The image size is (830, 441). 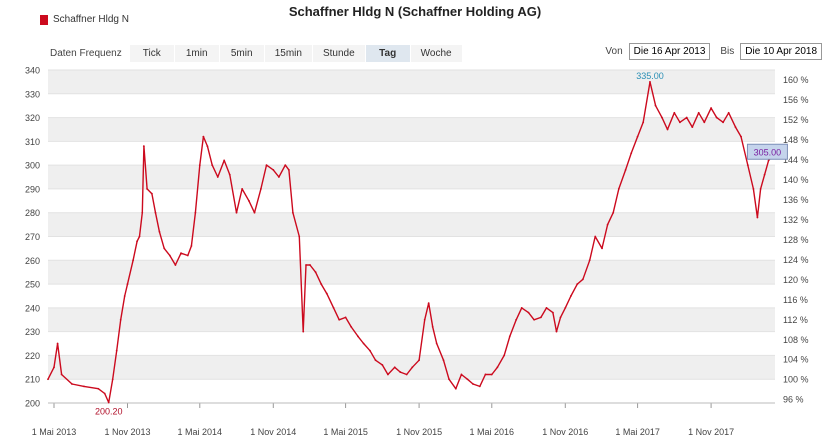 What do you see at coordinates (796, 360) in the screenshot?
I see `y2-tick-label: 104 %` at bounding box center [796, 360].